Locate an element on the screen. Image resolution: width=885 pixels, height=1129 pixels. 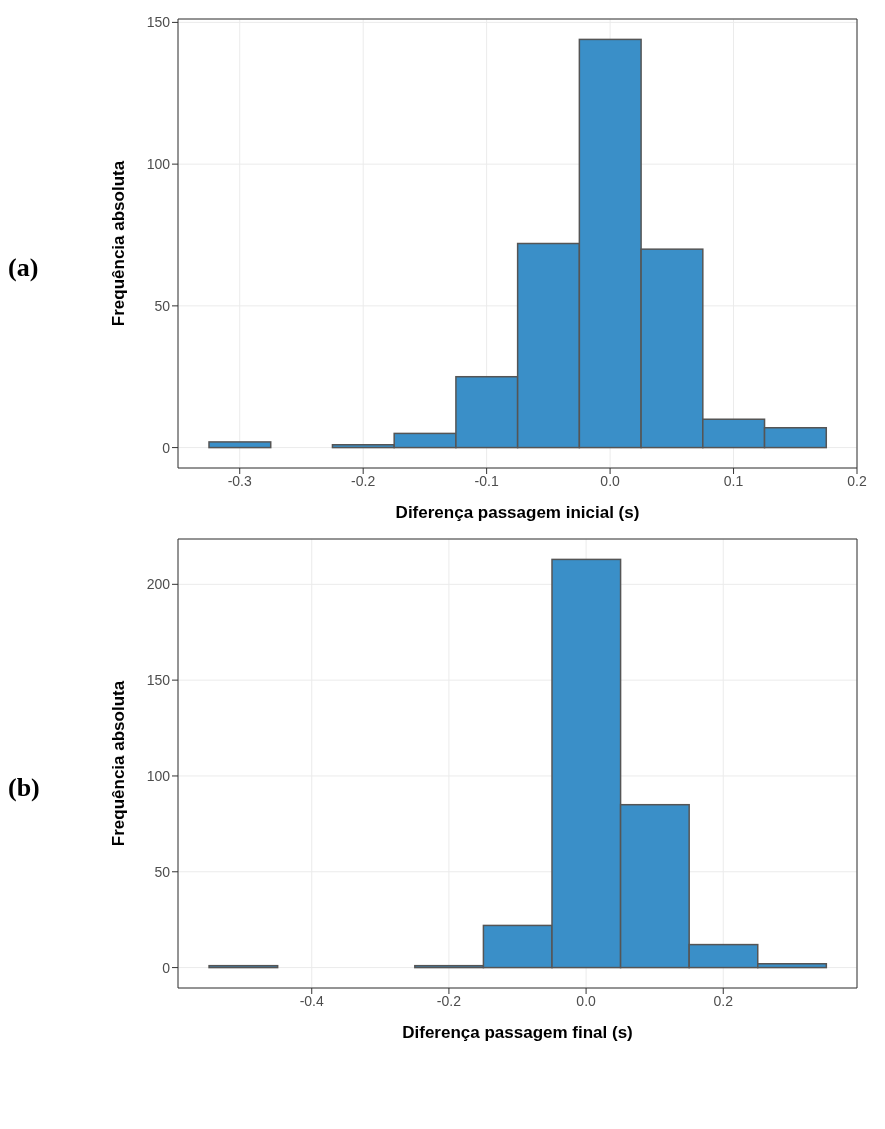
x-axis-title: Diferença passagem inicial (s) is located at coordinates (517, 512).